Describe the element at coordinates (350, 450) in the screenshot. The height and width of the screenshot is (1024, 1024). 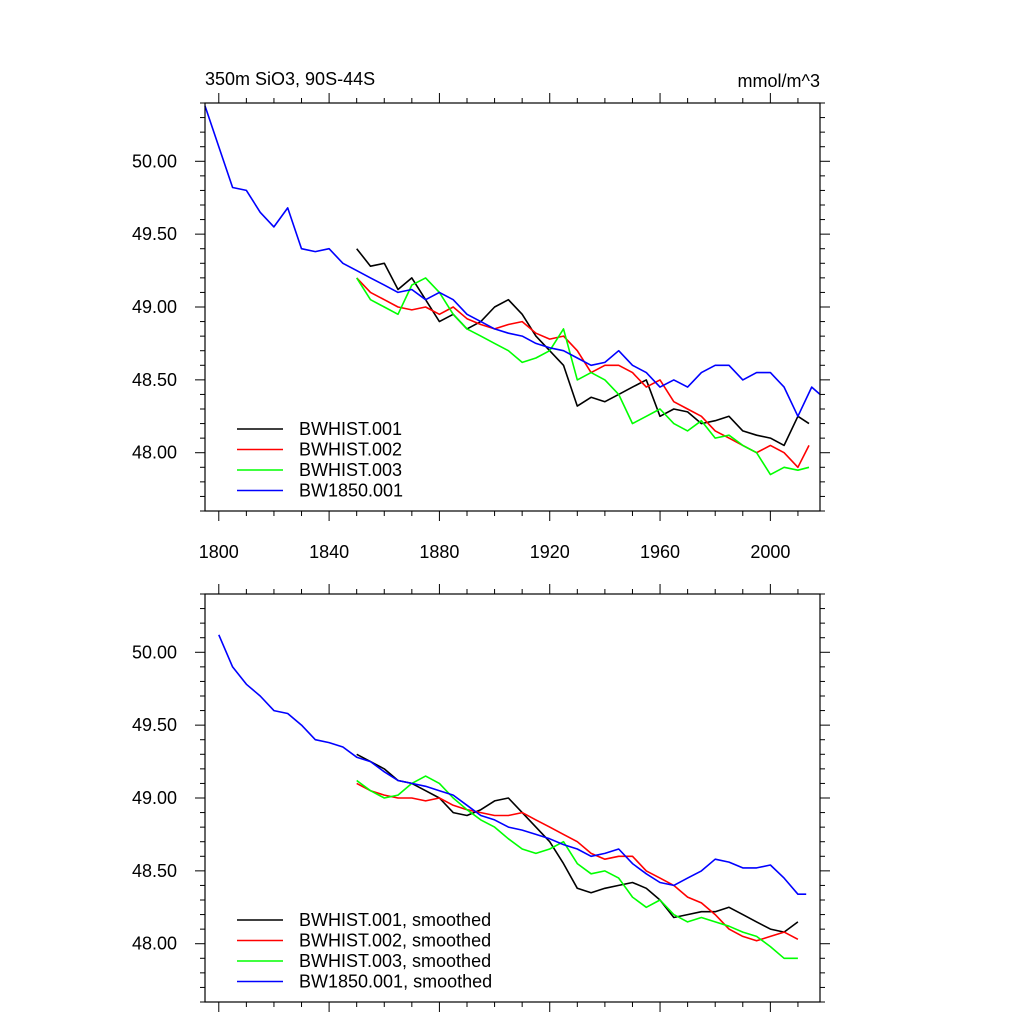
I see `legend-label: BWHIST.002` at that location.